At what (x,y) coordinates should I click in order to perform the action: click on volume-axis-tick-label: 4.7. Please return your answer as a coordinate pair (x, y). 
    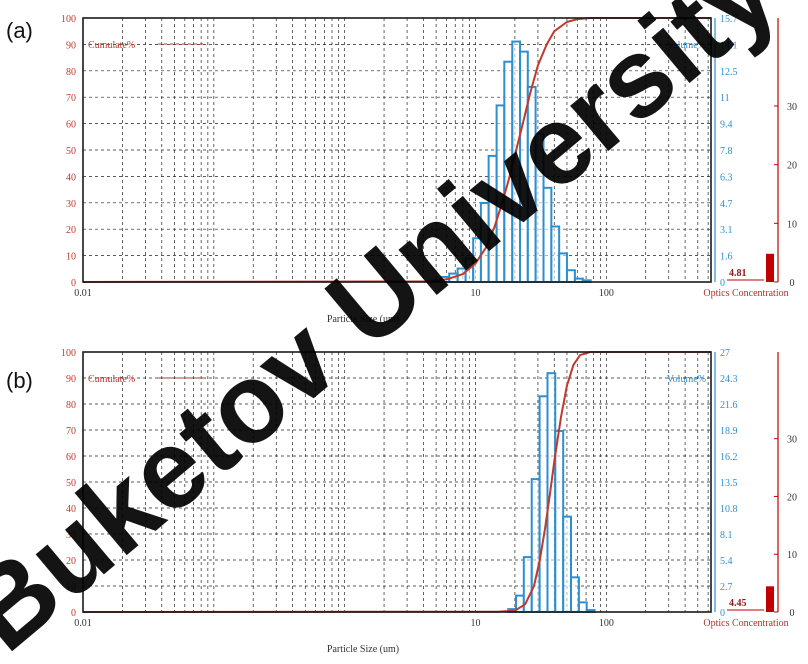
    Looking at the image, I should click on (726, 204).